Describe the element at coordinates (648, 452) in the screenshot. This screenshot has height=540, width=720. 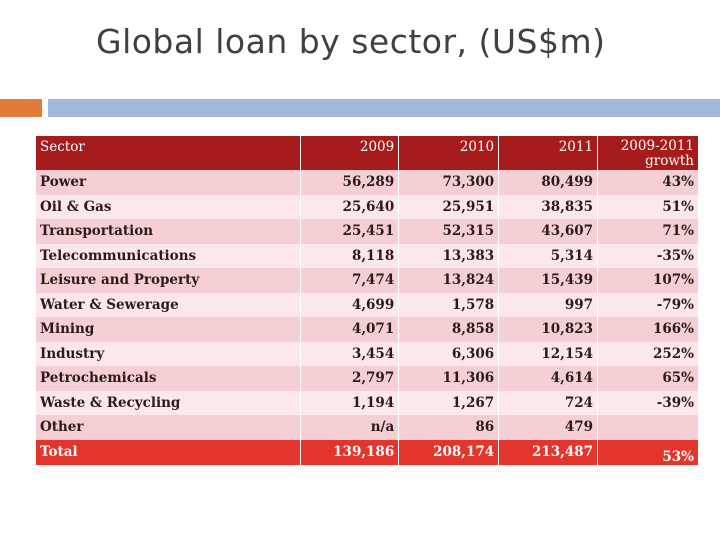
I see `total-growth: 53%` at that location.